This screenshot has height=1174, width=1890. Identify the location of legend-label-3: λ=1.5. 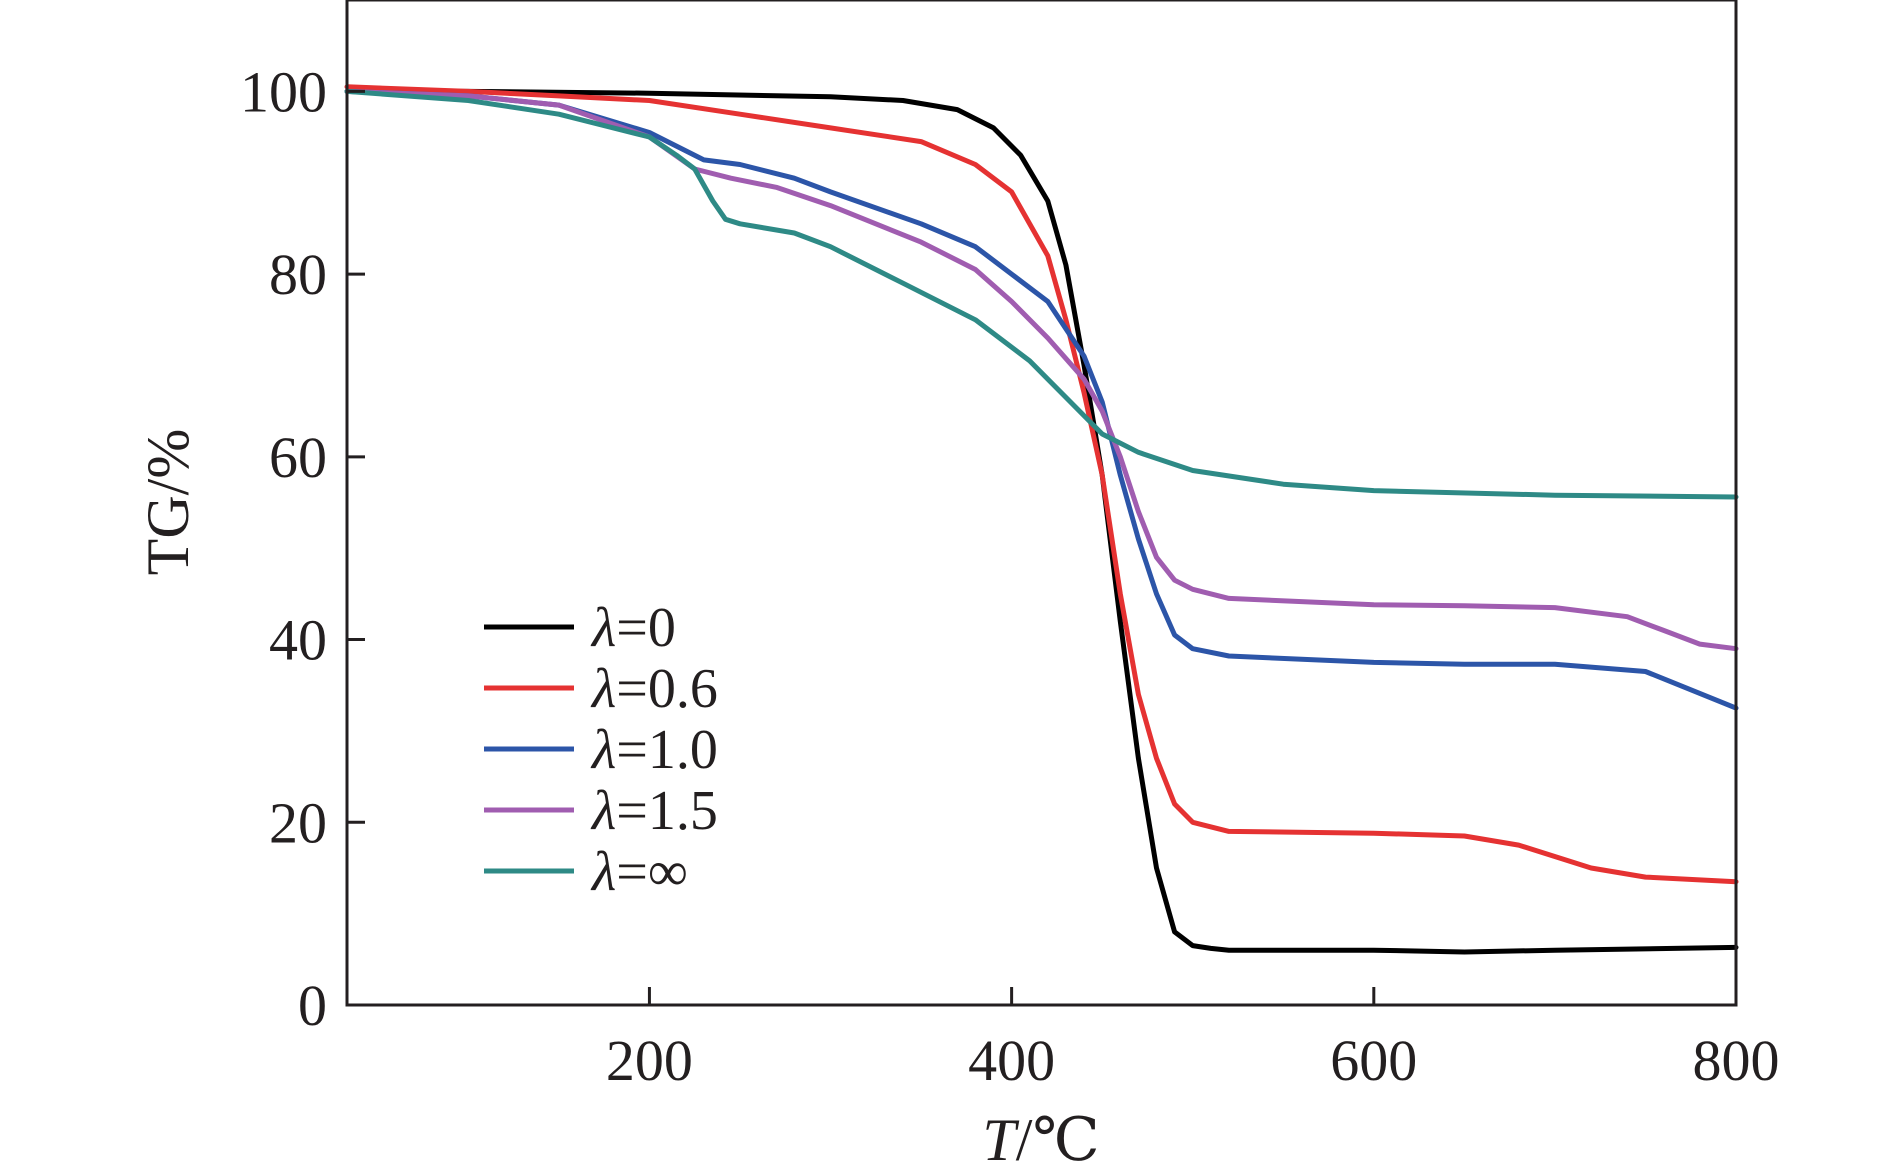
(654, 811).